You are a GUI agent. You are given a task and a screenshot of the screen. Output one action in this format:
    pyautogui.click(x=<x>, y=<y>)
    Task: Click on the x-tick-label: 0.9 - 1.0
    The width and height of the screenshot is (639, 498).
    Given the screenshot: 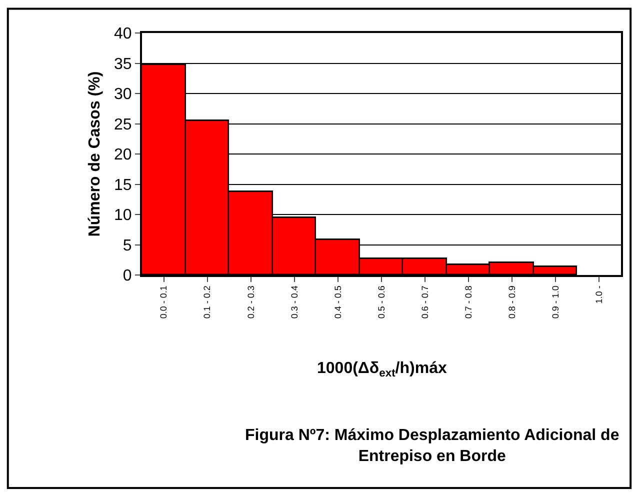 What is the action you would take?
    pyautogui.click(x=555, y=302)
    